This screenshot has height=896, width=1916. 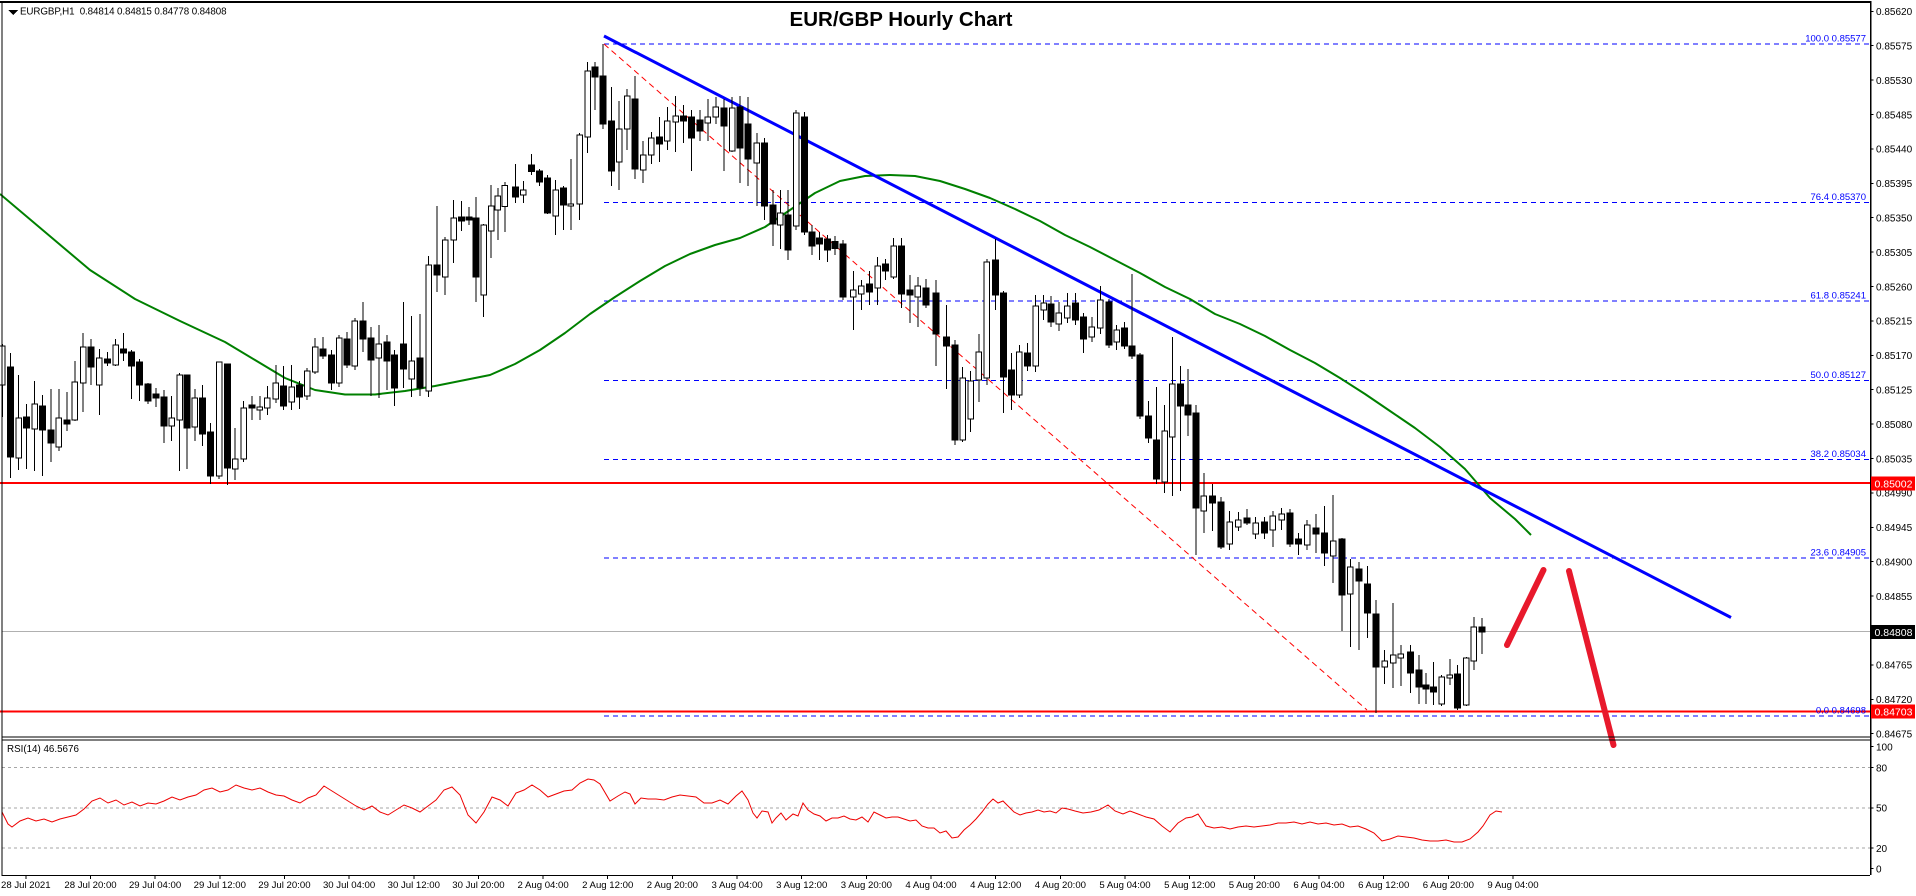 What do you see at coordinates (1838, 296) in the screenshot?
I see `svg-text: 61.8 0.85241` at bounding box center [1838, 296].